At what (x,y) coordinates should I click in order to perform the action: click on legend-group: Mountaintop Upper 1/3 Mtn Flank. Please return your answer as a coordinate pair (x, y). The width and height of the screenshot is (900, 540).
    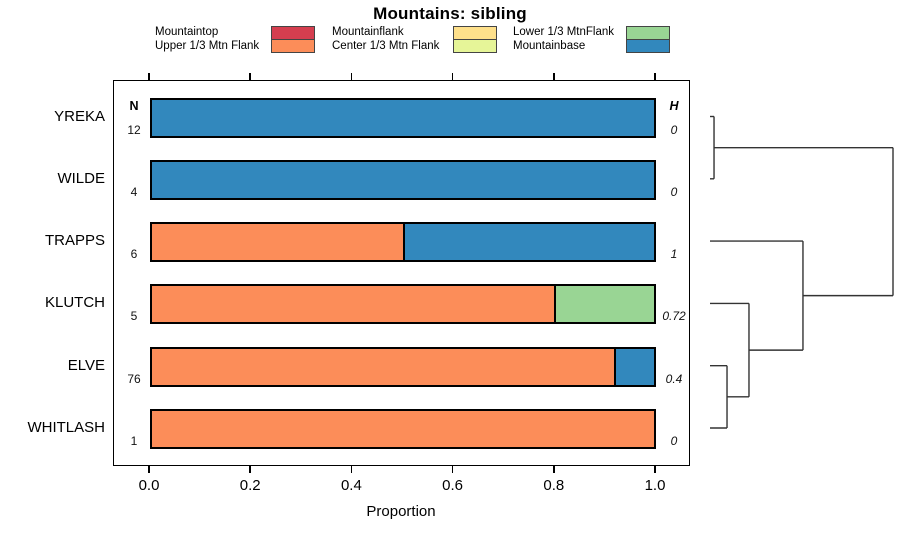
    Looking at the image, I should click on (235, 39).